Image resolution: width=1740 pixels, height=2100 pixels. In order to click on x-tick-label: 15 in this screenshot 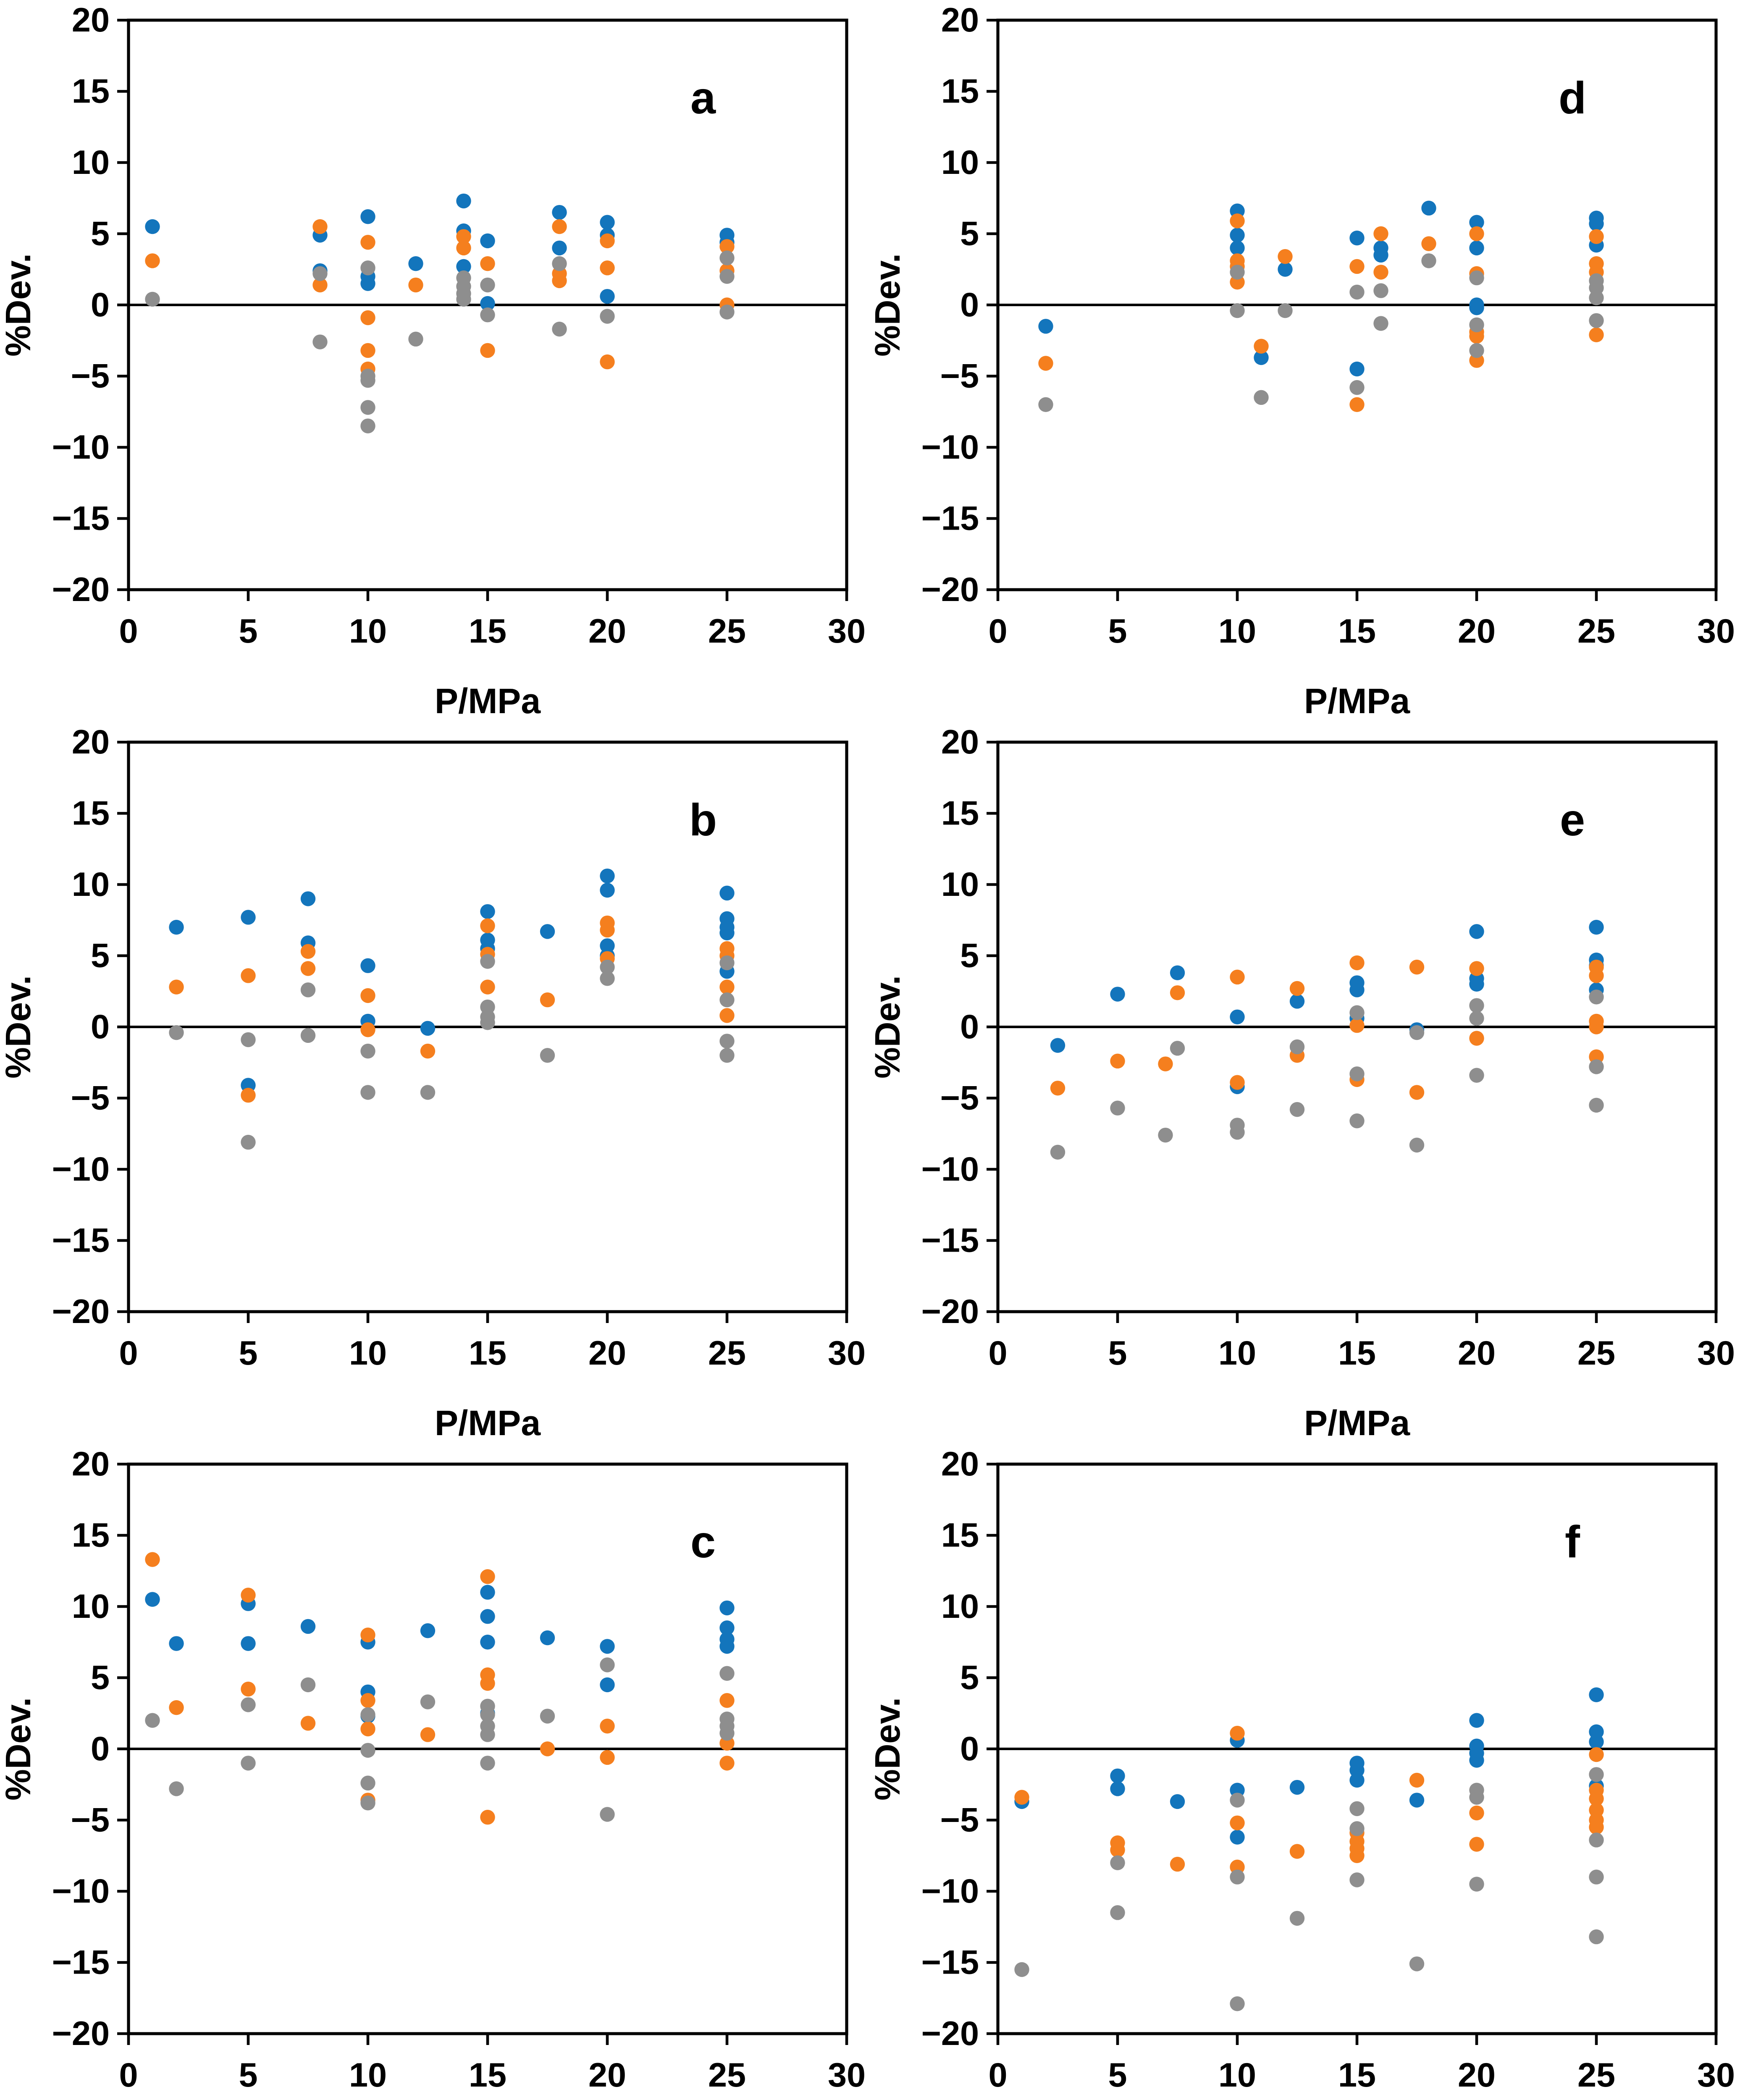, I will do `click(488, 1353)`.